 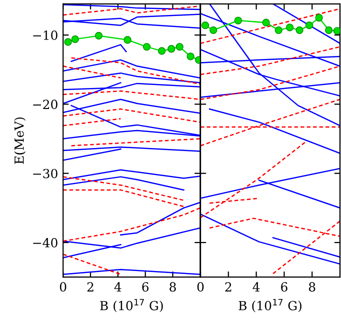 I want to click on y-axis-title: E(MeV), so click(x=20, y=140).